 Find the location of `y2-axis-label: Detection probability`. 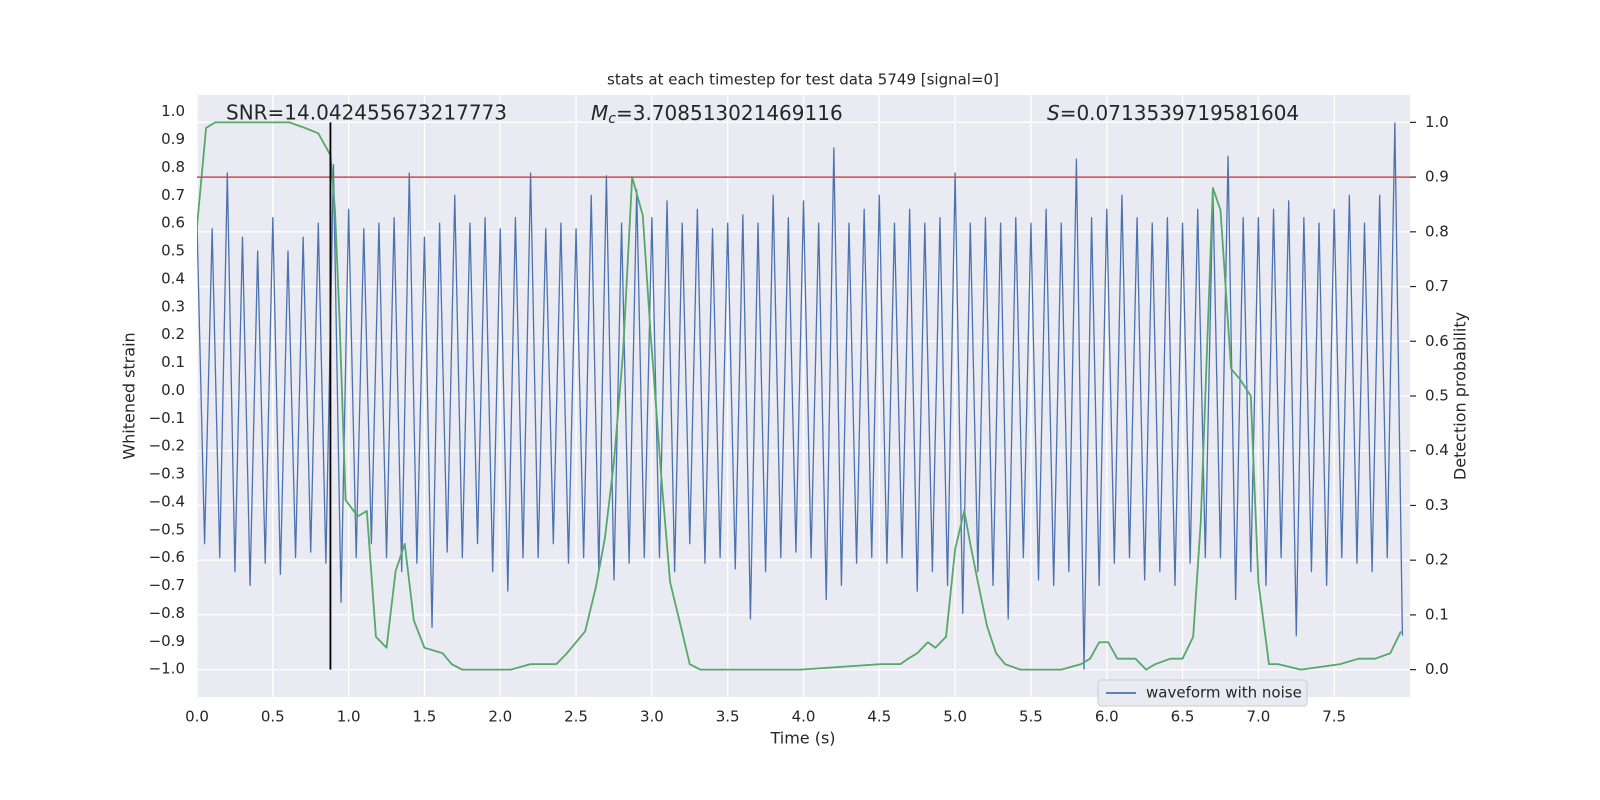

y2-axis-label: Detection probability is located at coordinates (1460, 396).